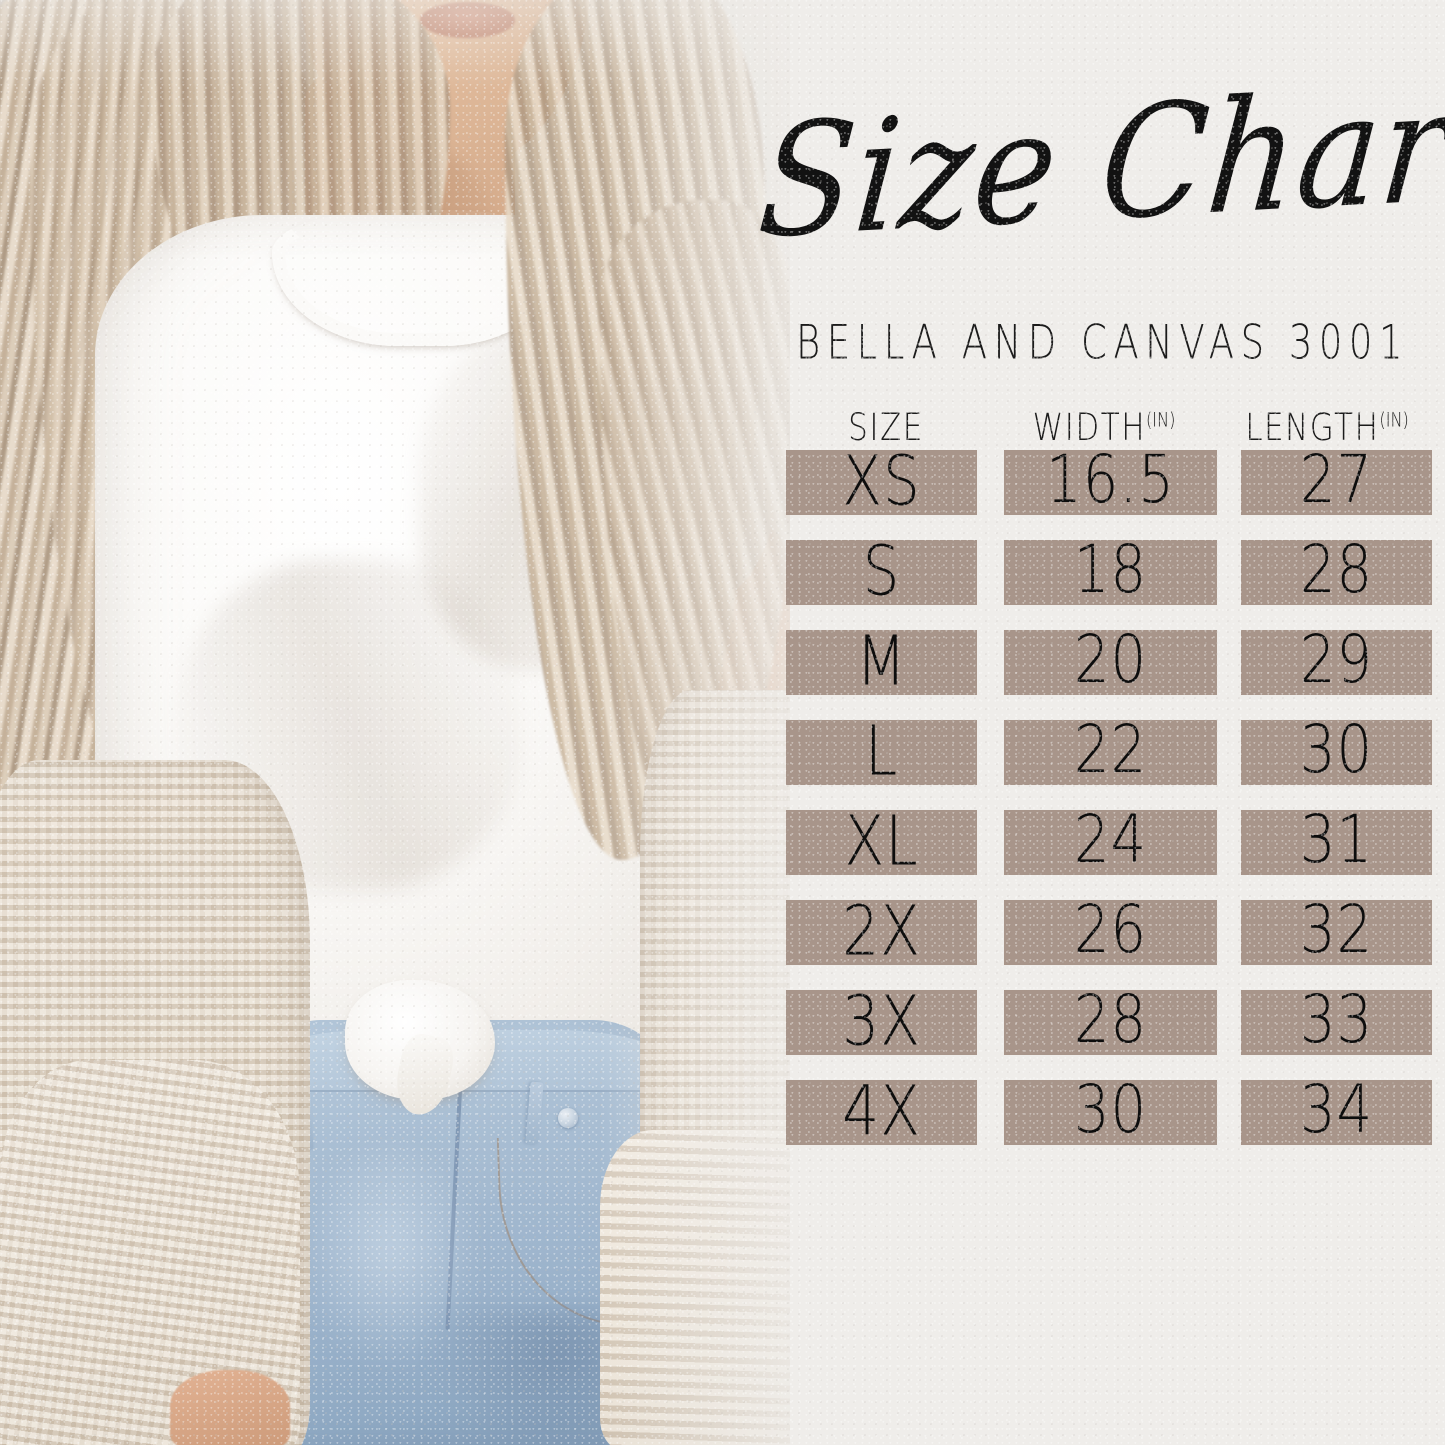 This screenshot has width=1445, height=1445. I want to click on cell-width-value: 22, so click(1110, 750).